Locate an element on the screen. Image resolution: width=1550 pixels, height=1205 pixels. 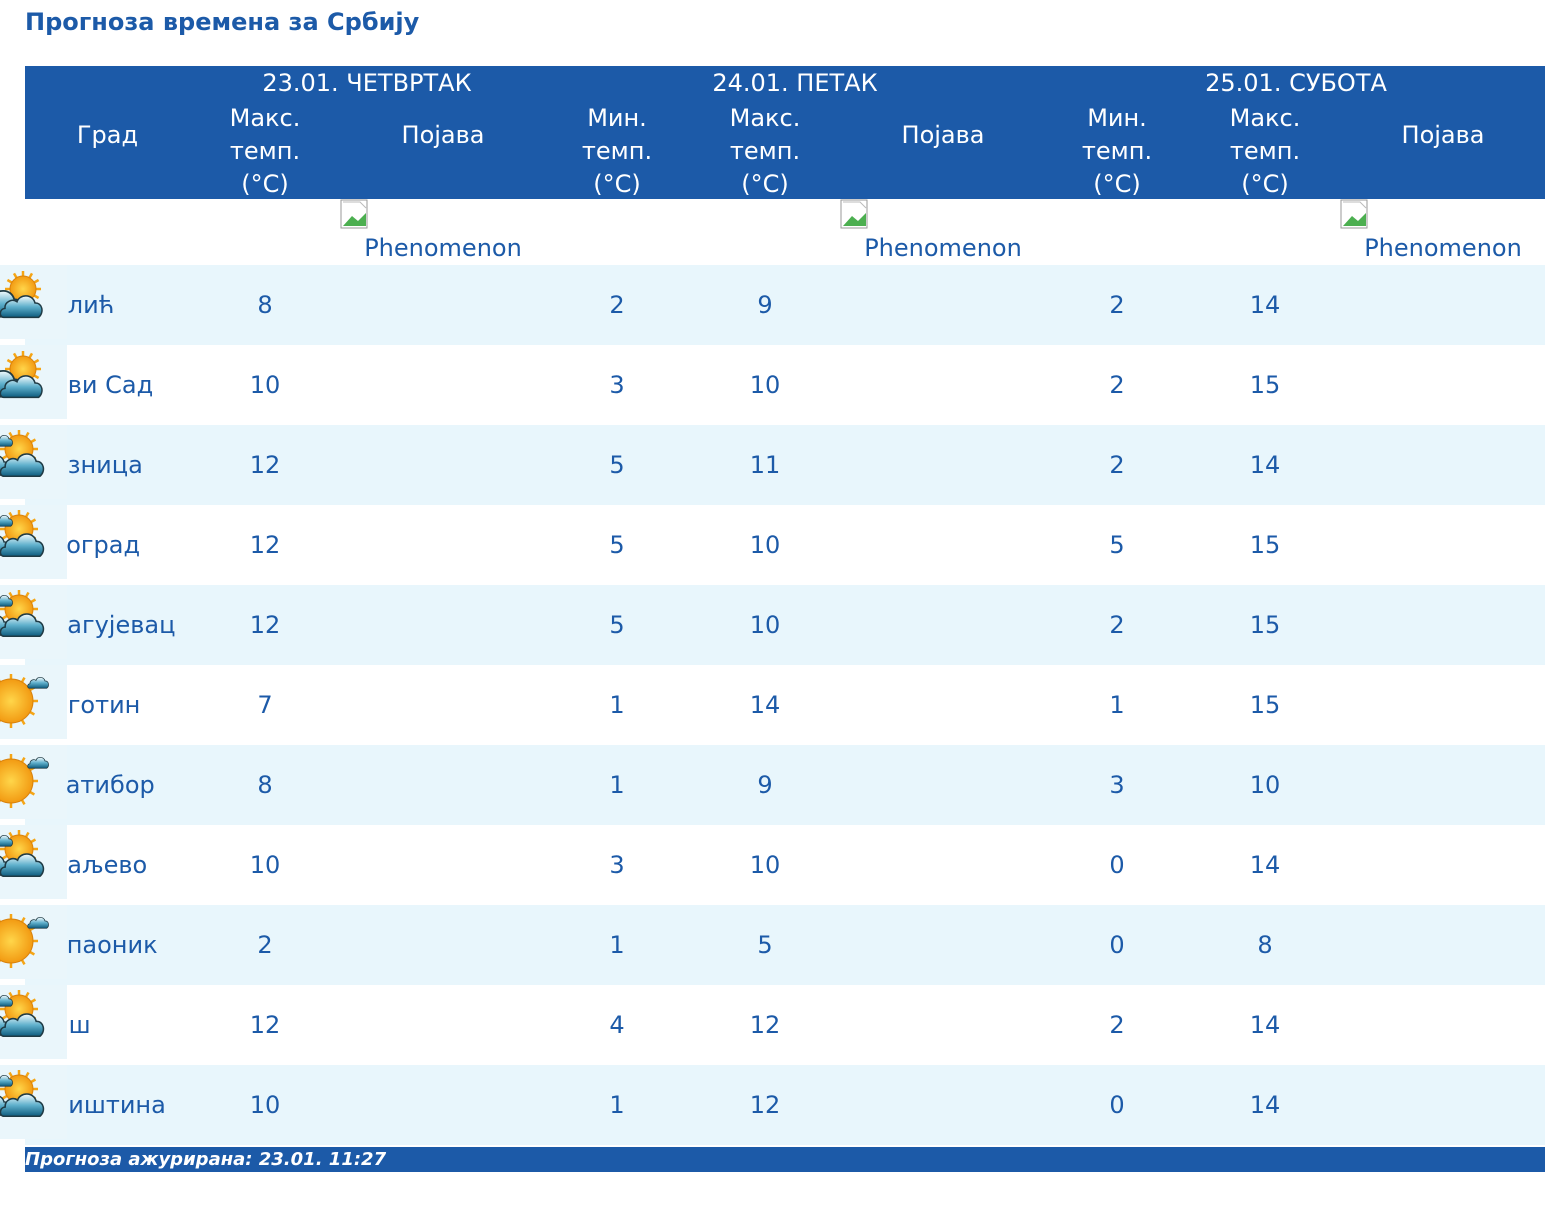
day-header: 23.01. ЧЕТВРТАК is located at coordinates (367, 83).